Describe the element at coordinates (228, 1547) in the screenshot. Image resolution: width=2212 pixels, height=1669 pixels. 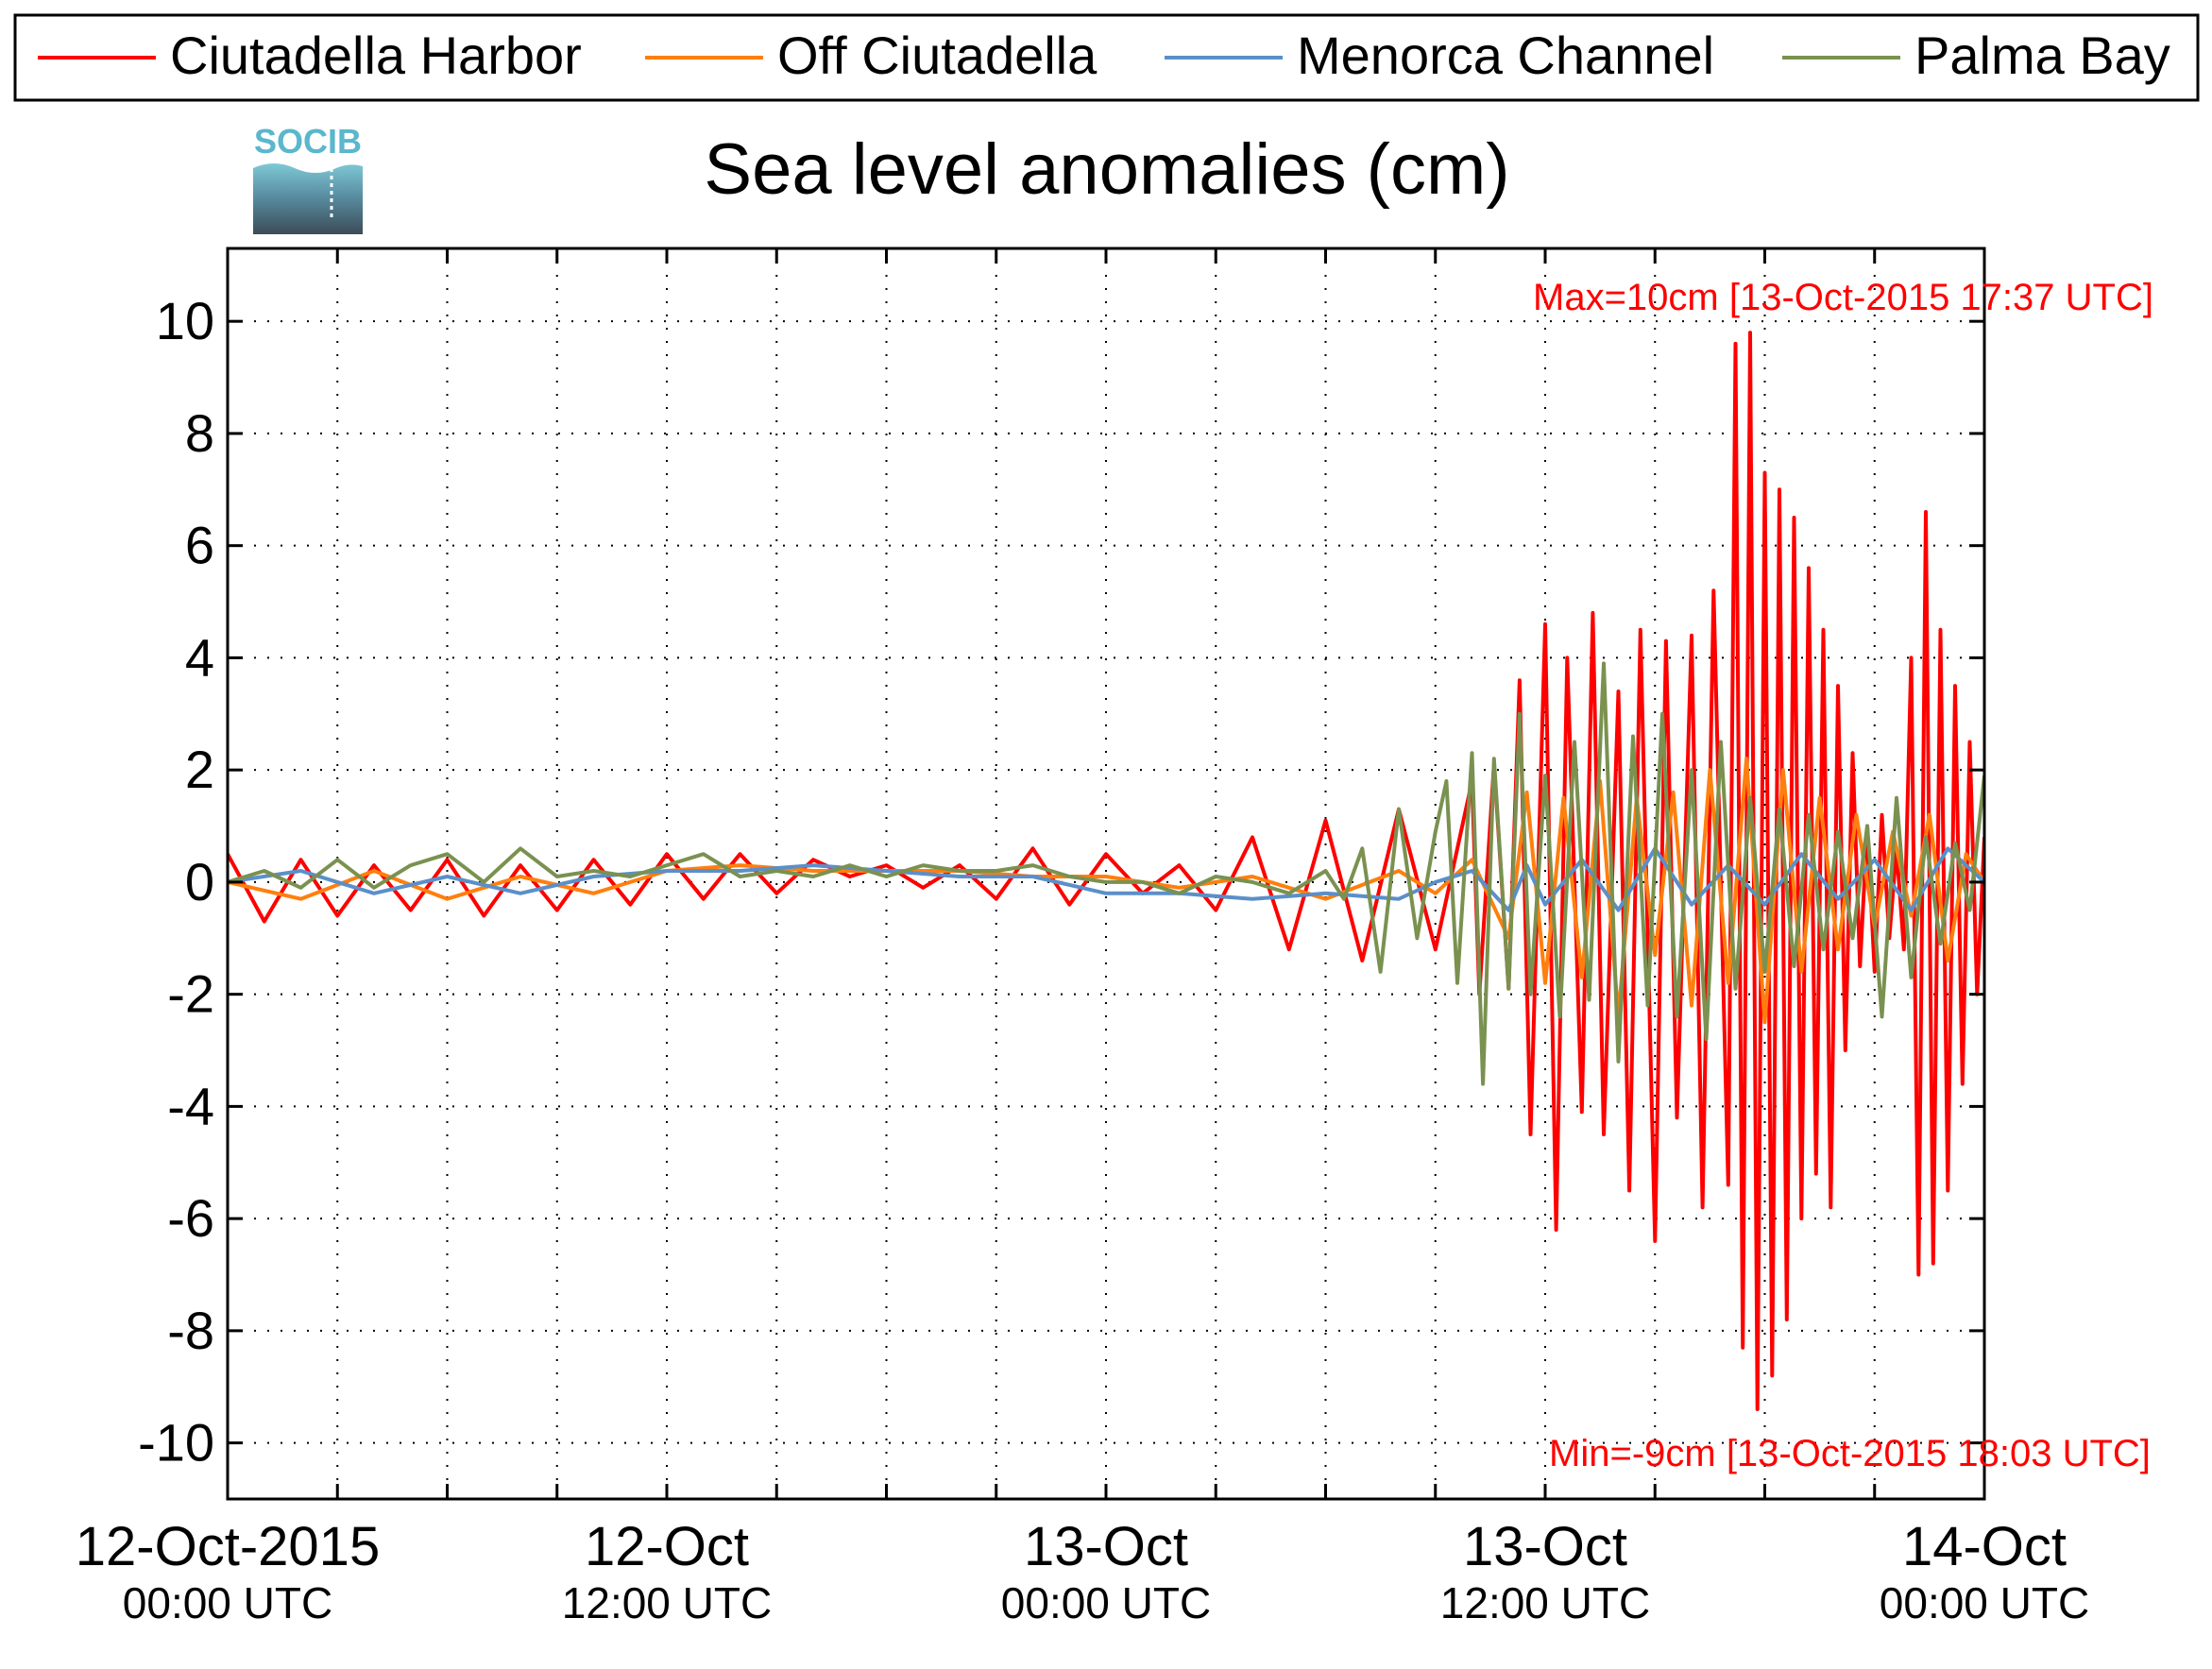
I see `x-tick-label-date: 12-Oct-2015` at that location.